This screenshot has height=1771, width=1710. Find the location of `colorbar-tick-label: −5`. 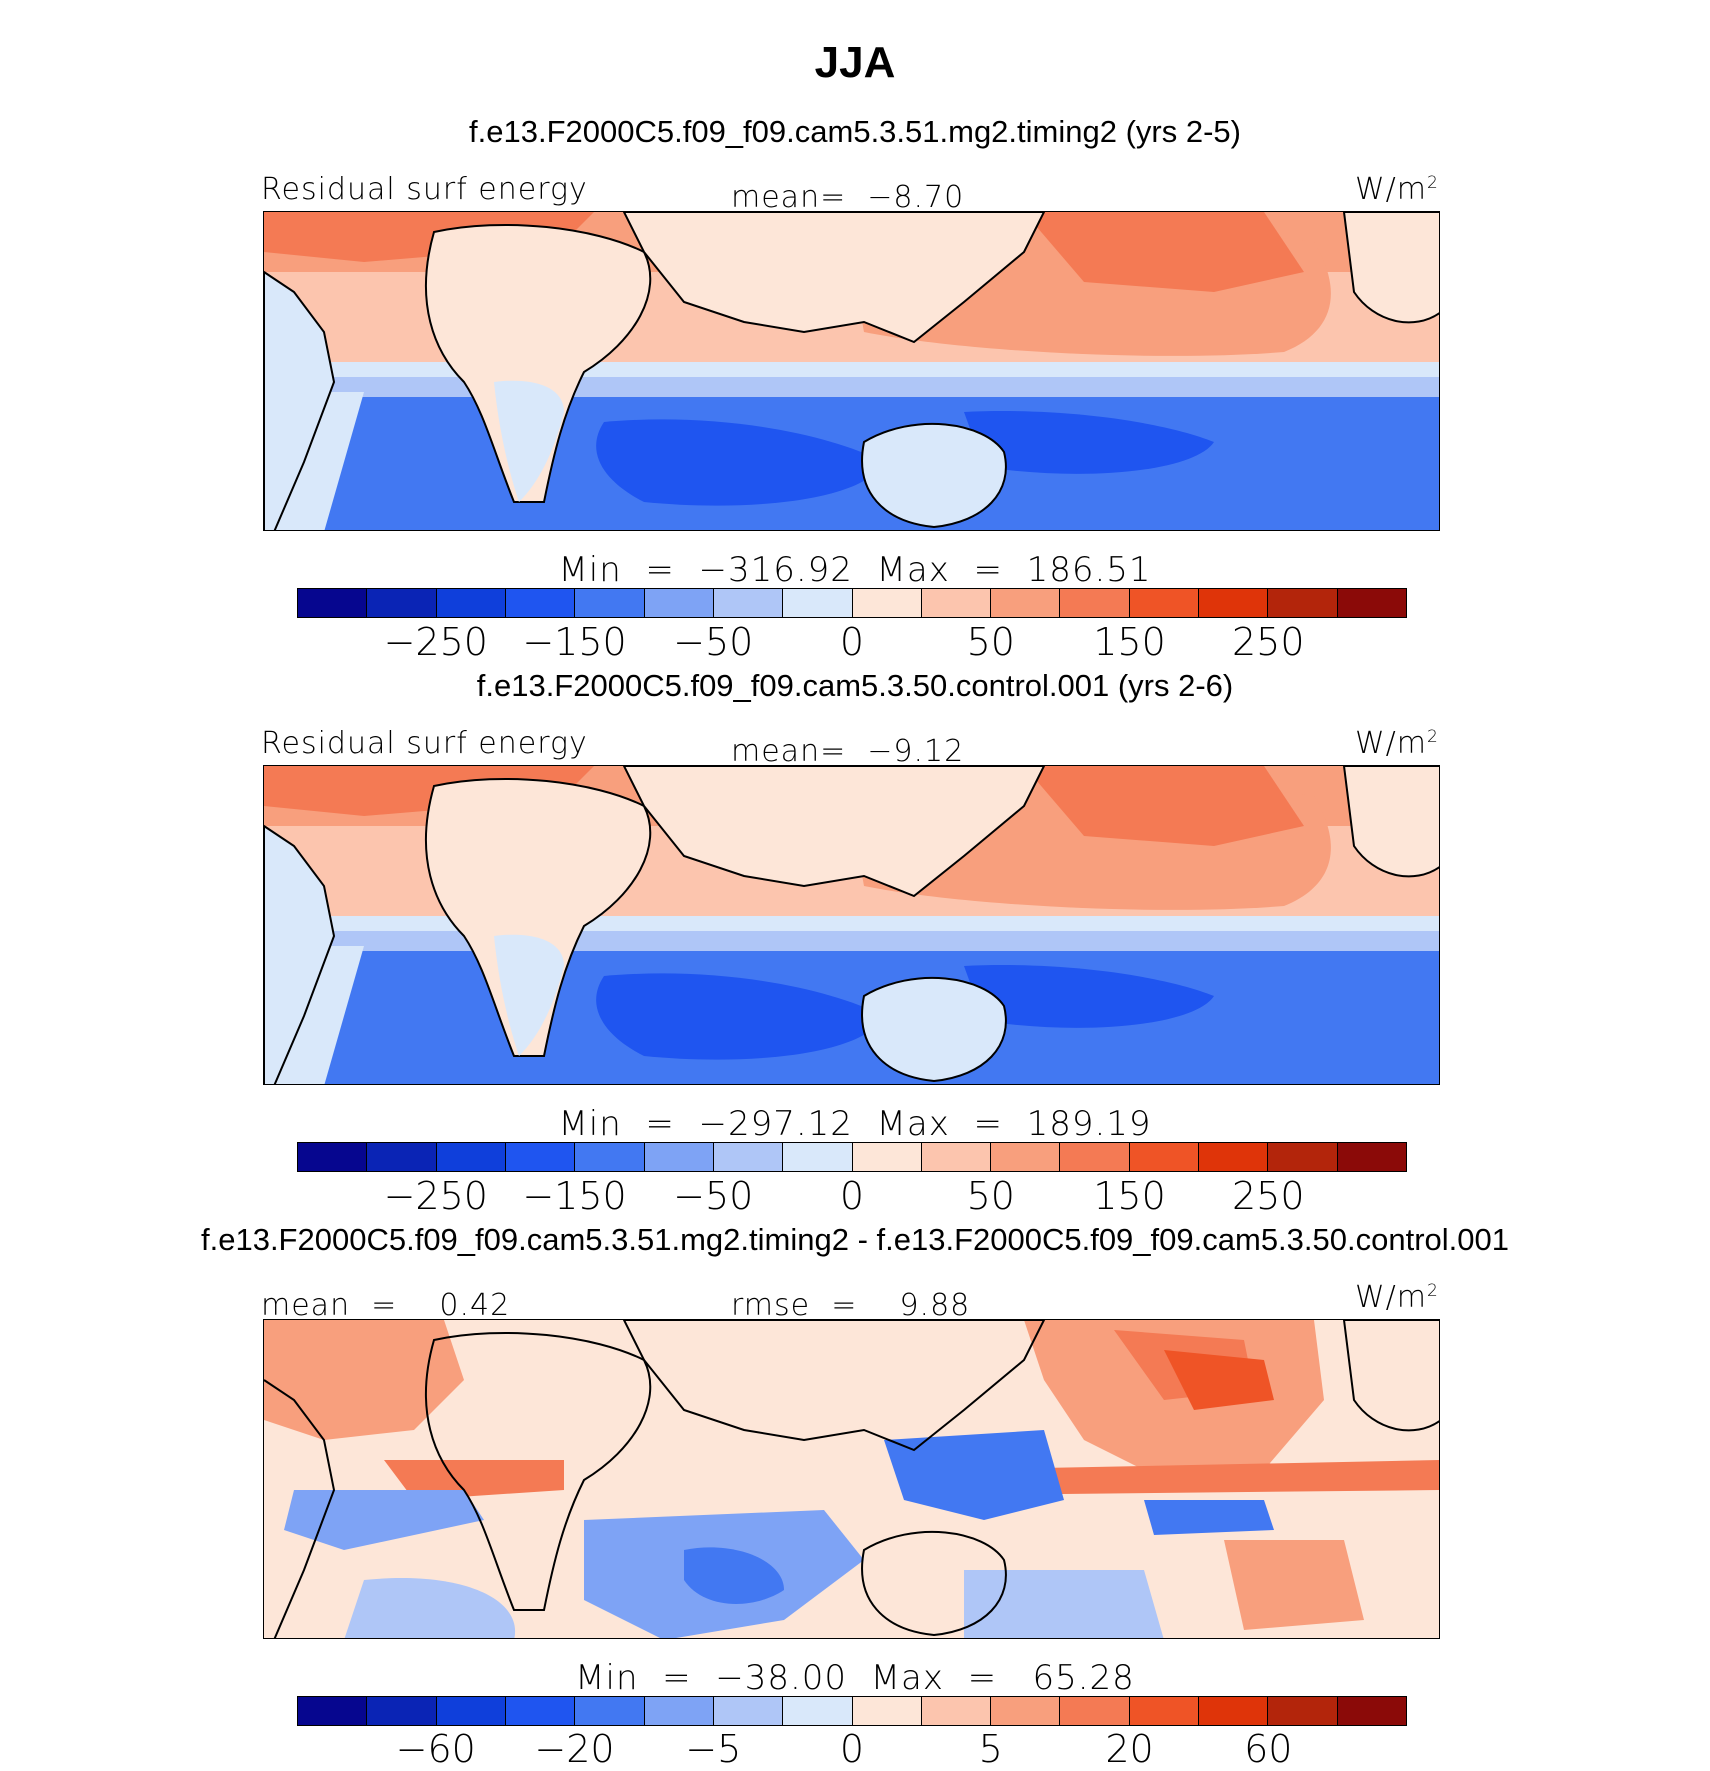

colorbar-tick-label: −5 is located at coordinates (713, 1749).